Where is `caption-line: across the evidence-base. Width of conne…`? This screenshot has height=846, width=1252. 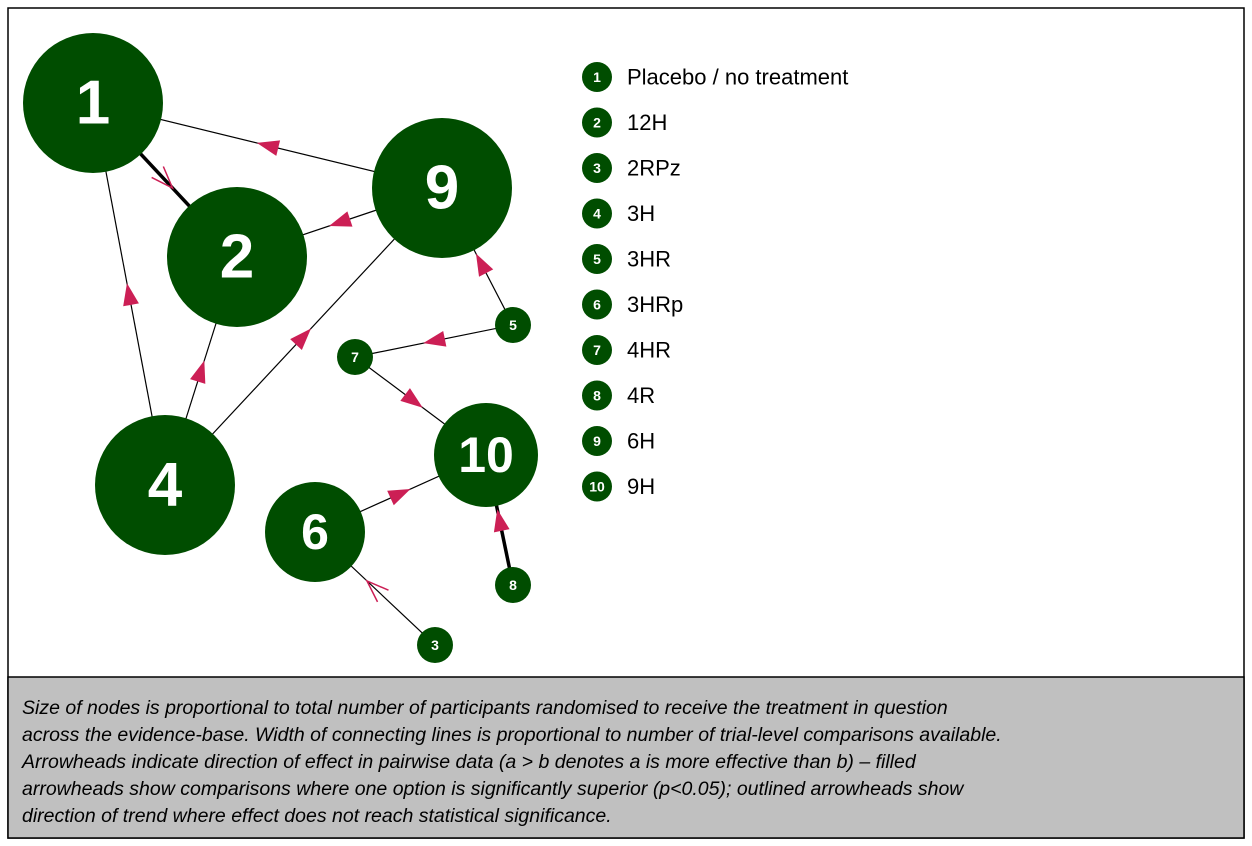 caption-line: across the evidence-base. Width of conne… is located at coordinates (512, 735).